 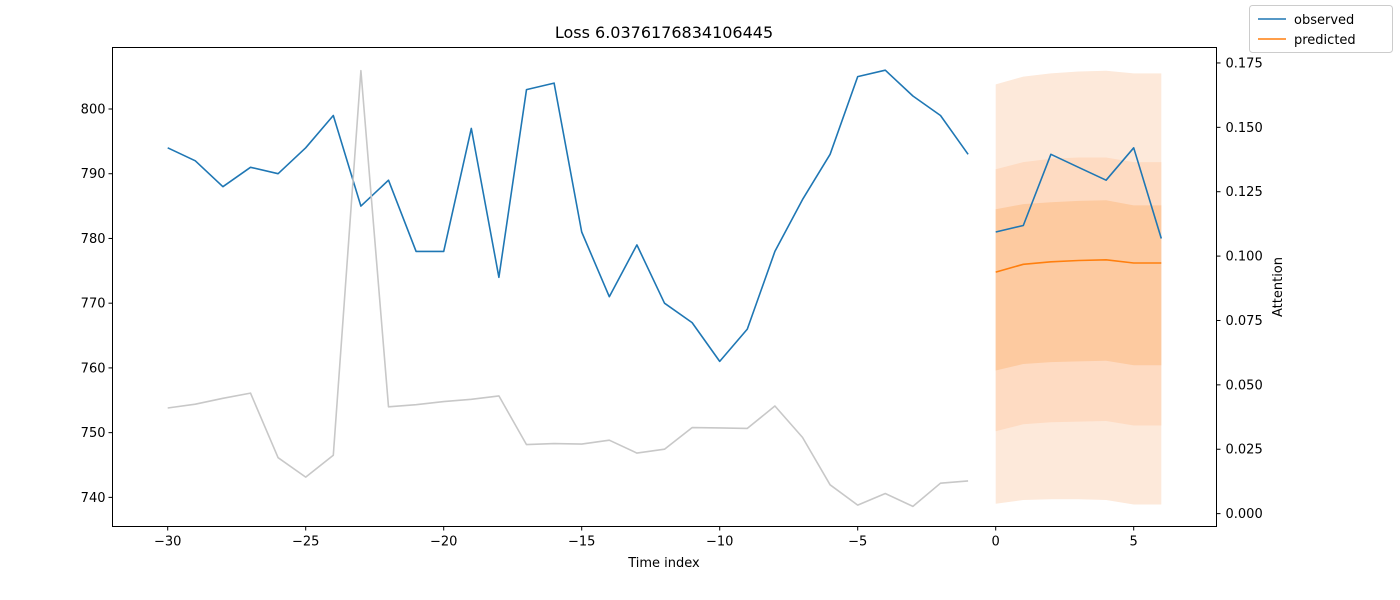 I want to click on x-tick-label: 0, so click(x=996, y=542).